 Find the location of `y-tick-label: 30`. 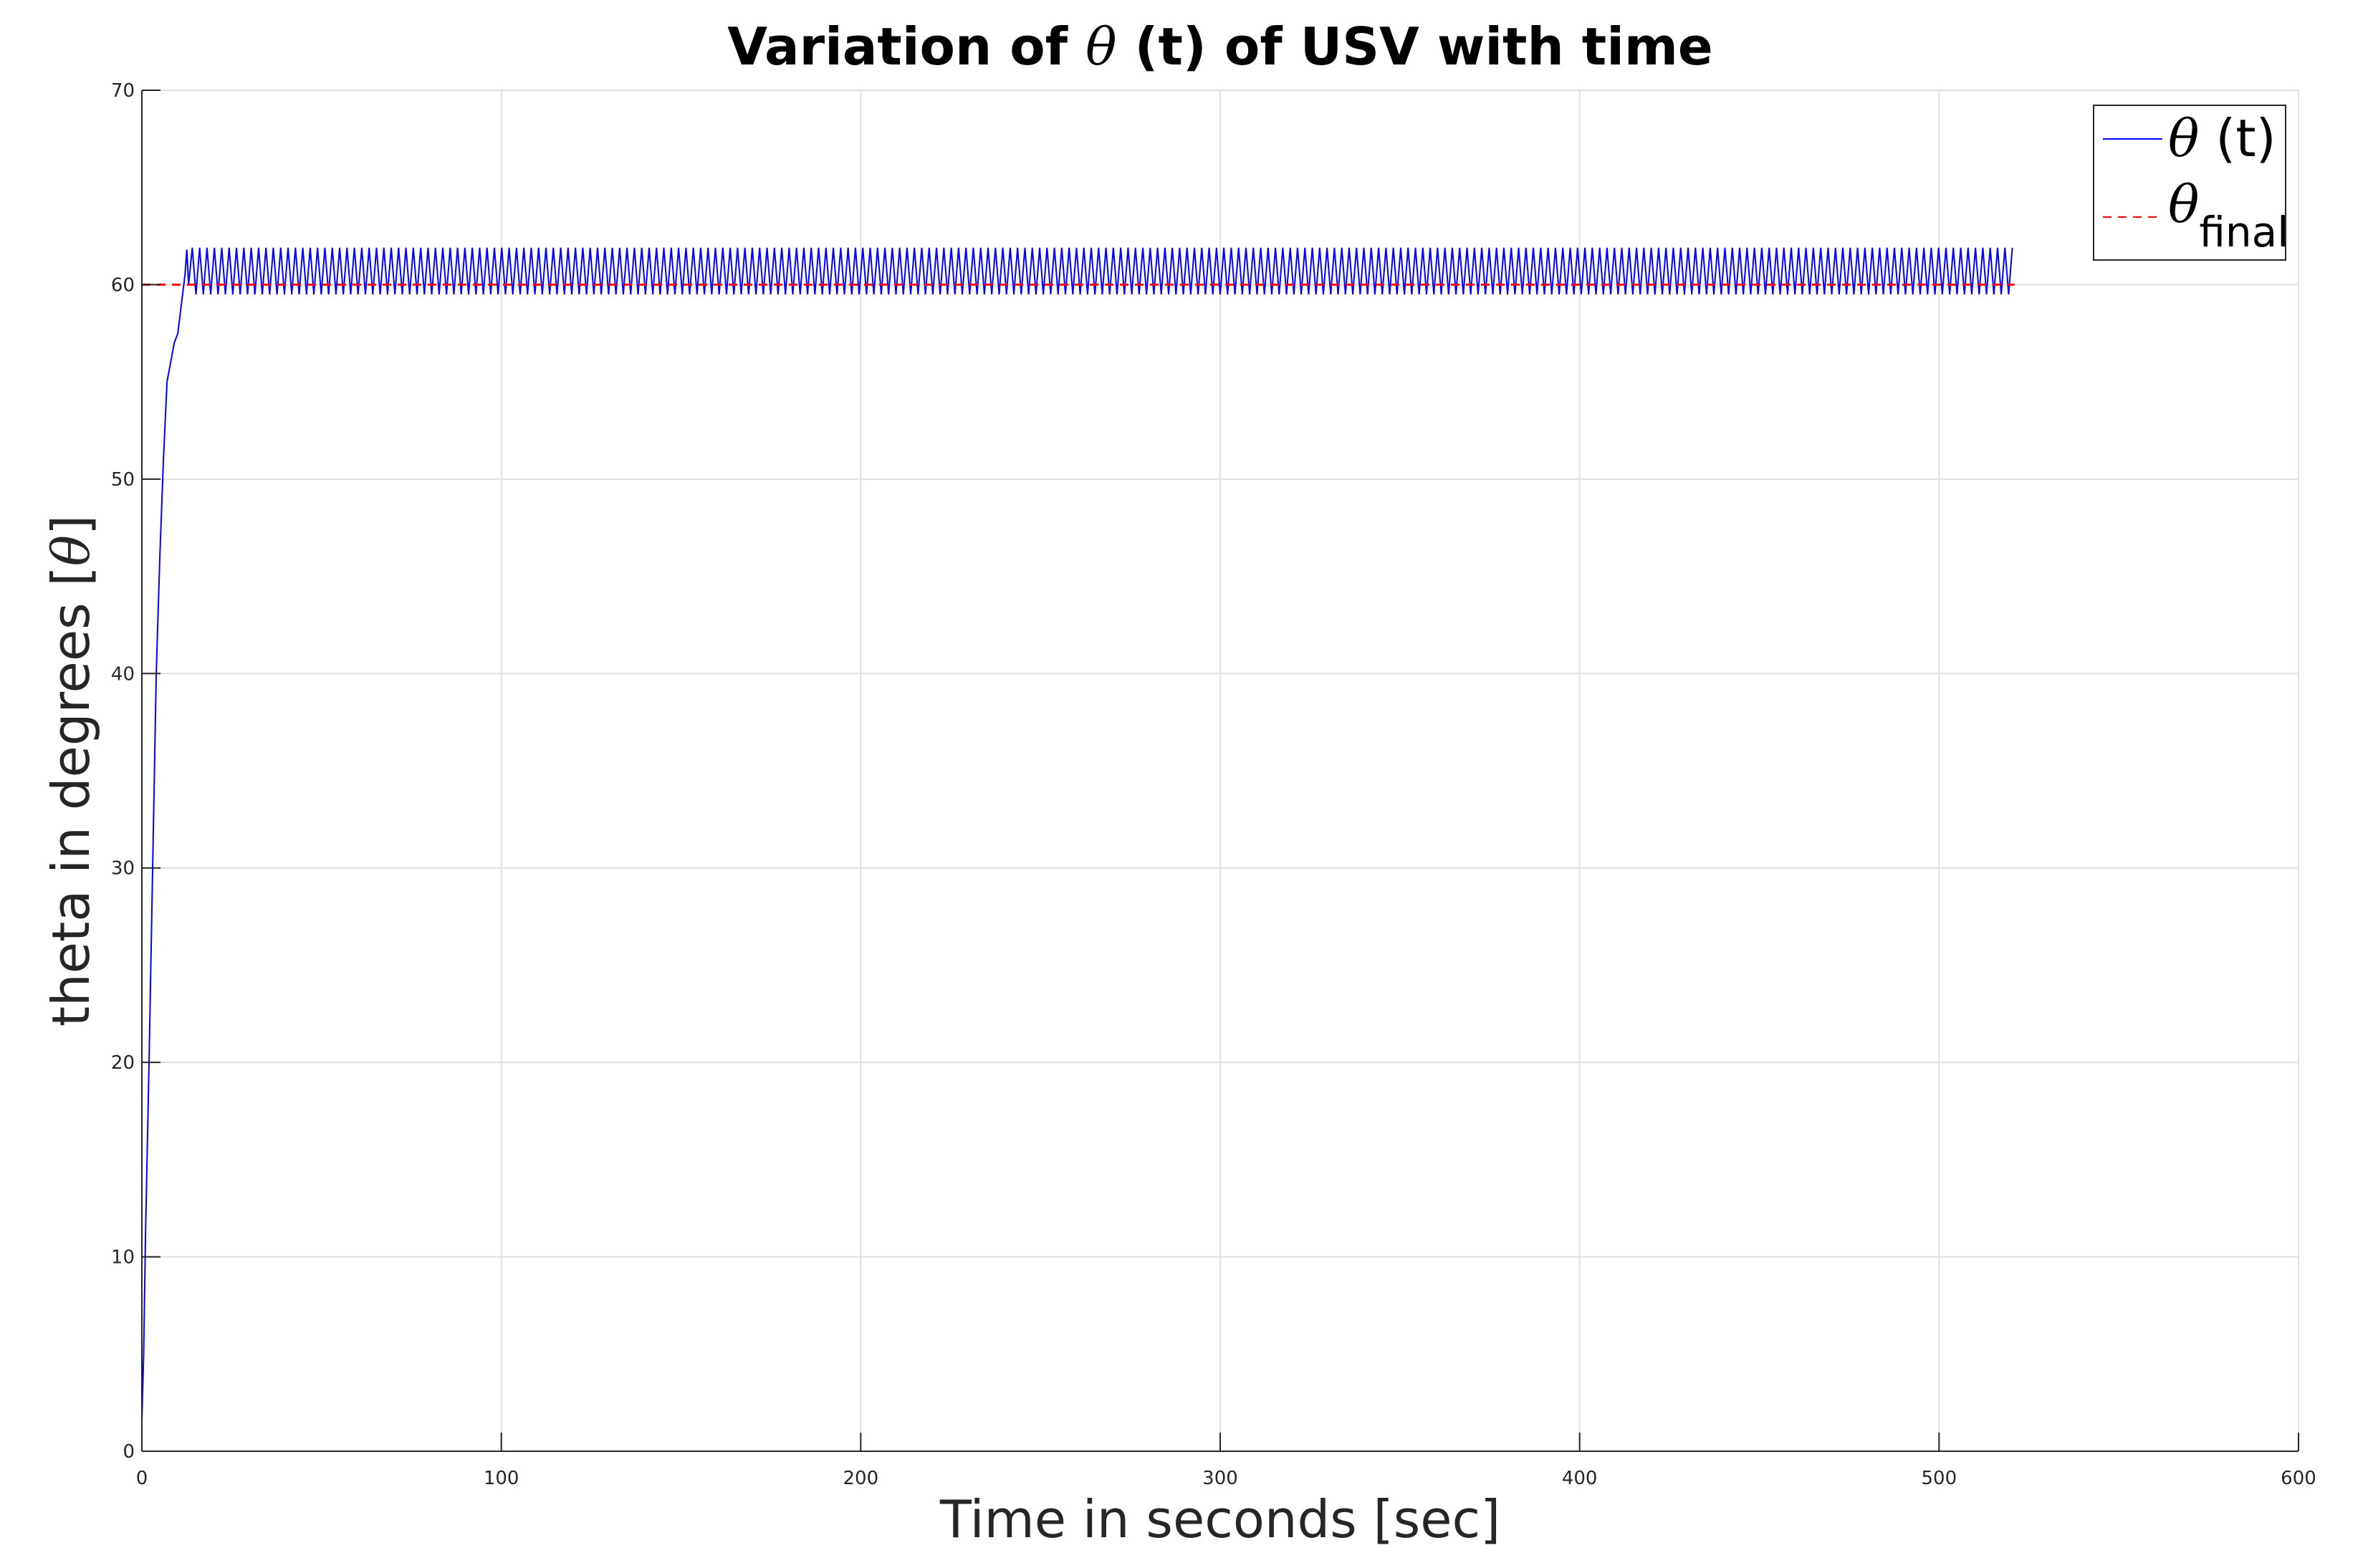

y-tick-label: 30 is located at coordinates (123, 869).